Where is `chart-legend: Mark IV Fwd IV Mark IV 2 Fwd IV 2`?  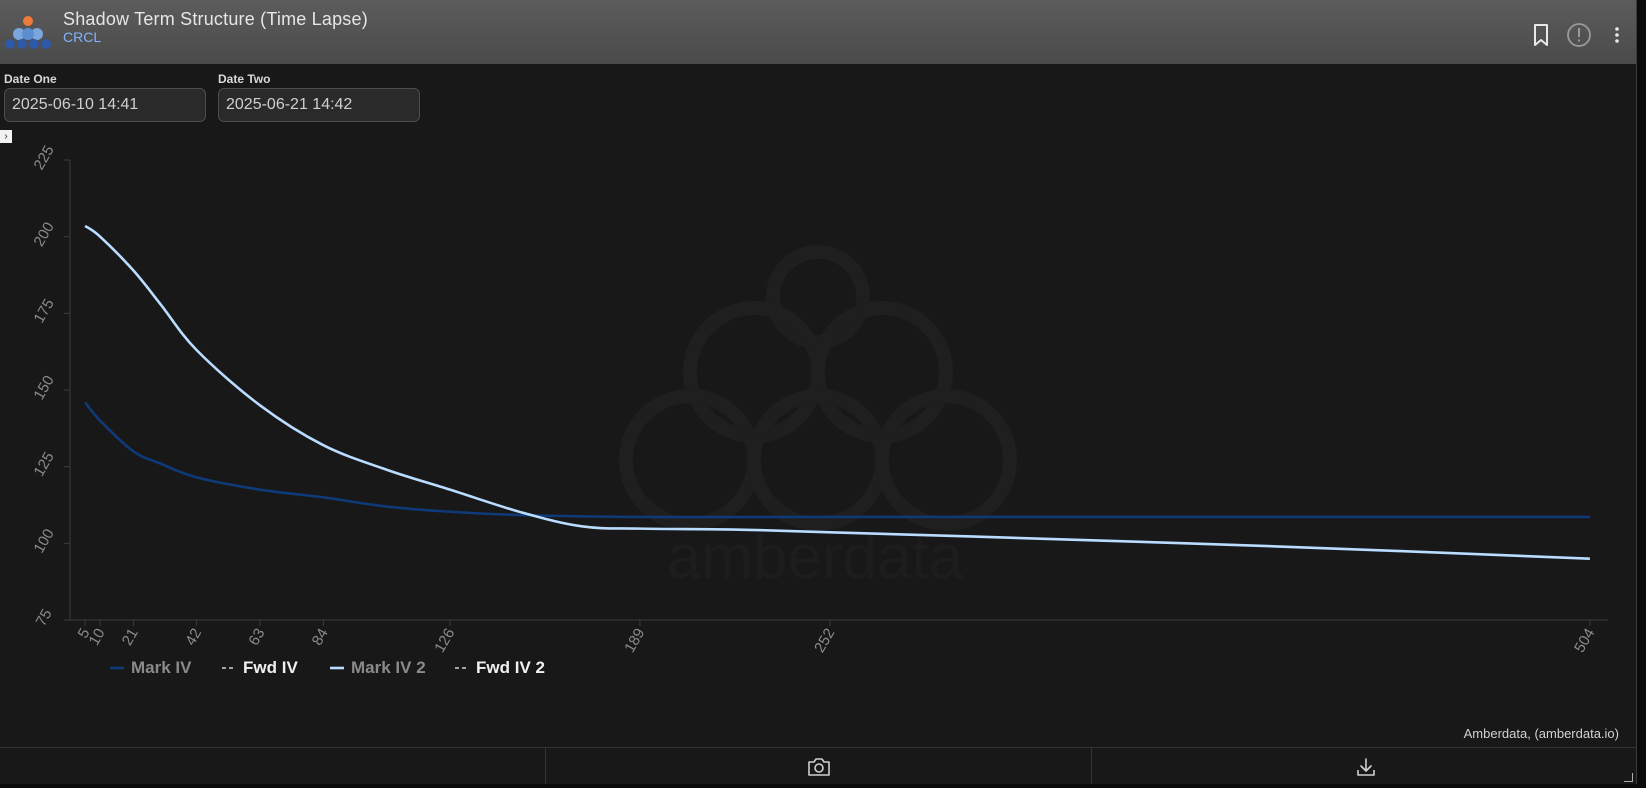 chart-legend: Mark IV Fwd IV Mark IV 2 Fwd IV 2 is located at coordinates (327, 667).